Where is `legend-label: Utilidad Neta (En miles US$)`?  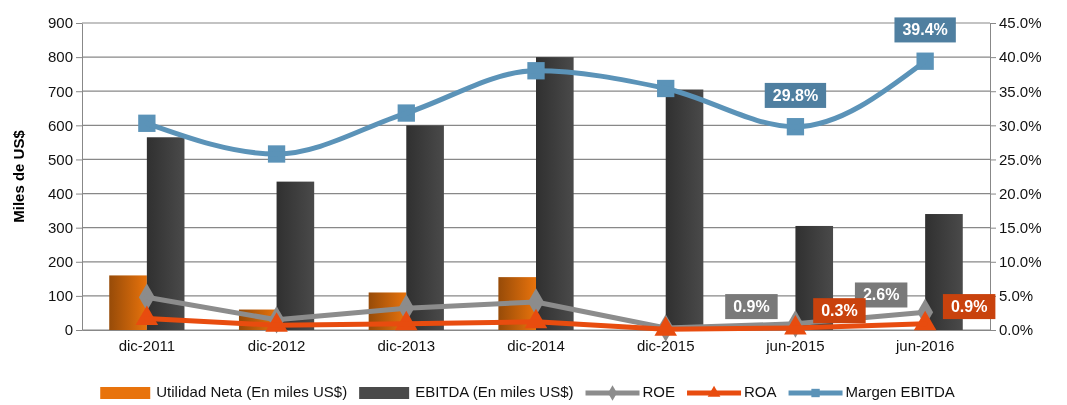
legend-label: Utilidad Neta (En miles US$) is located at coordinates (252, 391).